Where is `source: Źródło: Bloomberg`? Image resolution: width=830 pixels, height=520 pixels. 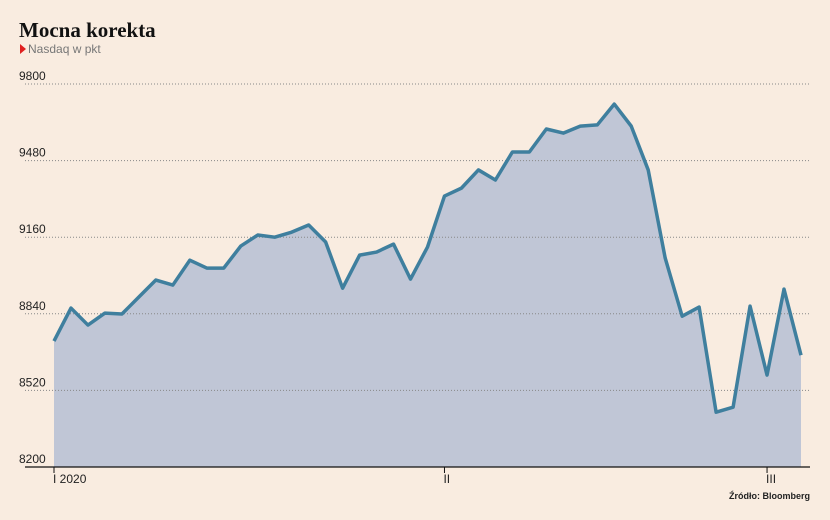 source: Źródło: Bloomberg is located at coordinates (769, 496).